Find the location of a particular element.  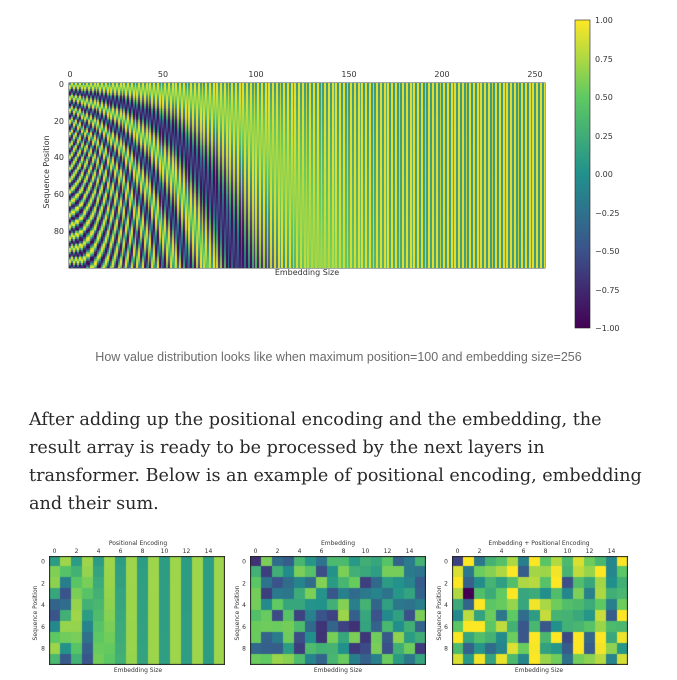

main-yticks: 0 20 40 60 80 is located at coordinates (59, 158).